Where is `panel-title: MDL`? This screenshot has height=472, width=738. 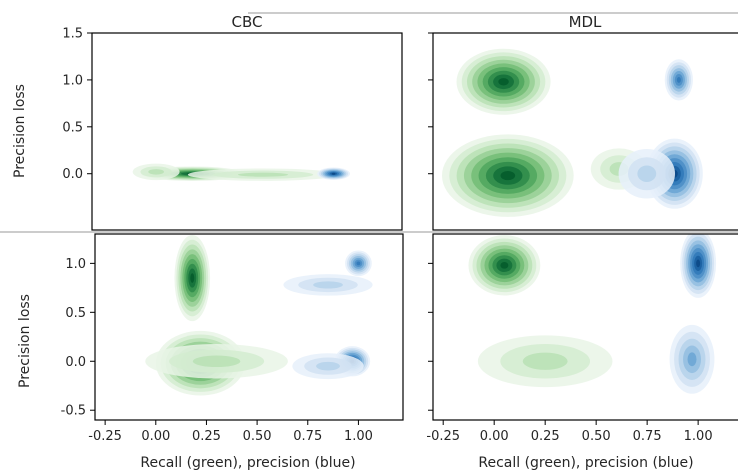
panel-title: MDL is located at coordinates (585, 22).